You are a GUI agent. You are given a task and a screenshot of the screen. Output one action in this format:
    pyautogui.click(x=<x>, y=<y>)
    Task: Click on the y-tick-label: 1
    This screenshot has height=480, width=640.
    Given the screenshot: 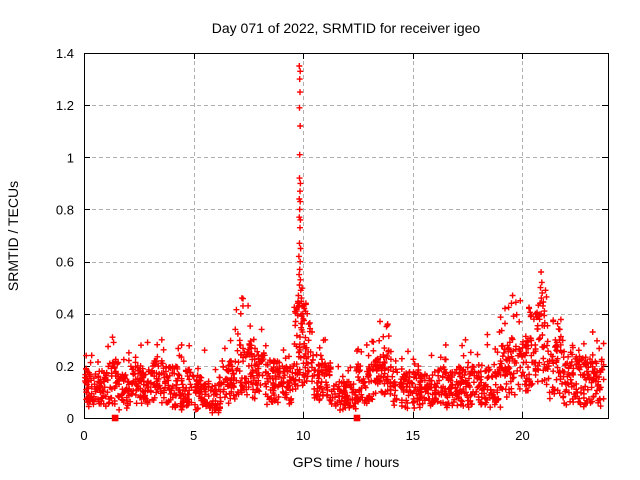 What is the action you would take?
    pyautogui.click(x=70, y=157)
    